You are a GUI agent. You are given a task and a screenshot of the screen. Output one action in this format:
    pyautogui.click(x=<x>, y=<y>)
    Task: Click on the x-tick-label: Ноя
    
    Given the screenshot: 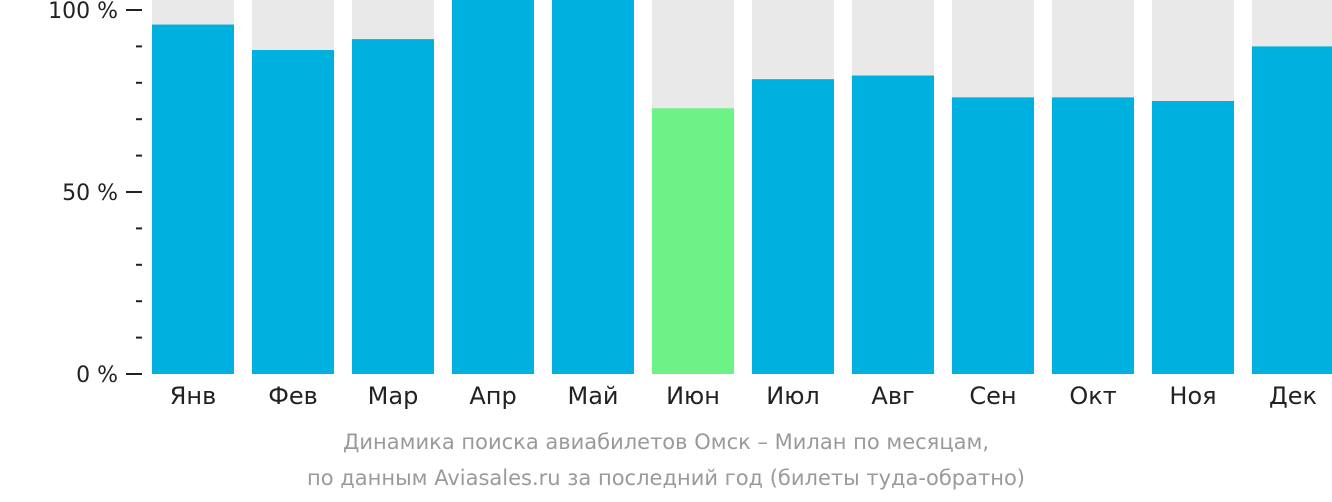 What is the action you would take?
    pyautogui.click(x=1192, y=396)
    